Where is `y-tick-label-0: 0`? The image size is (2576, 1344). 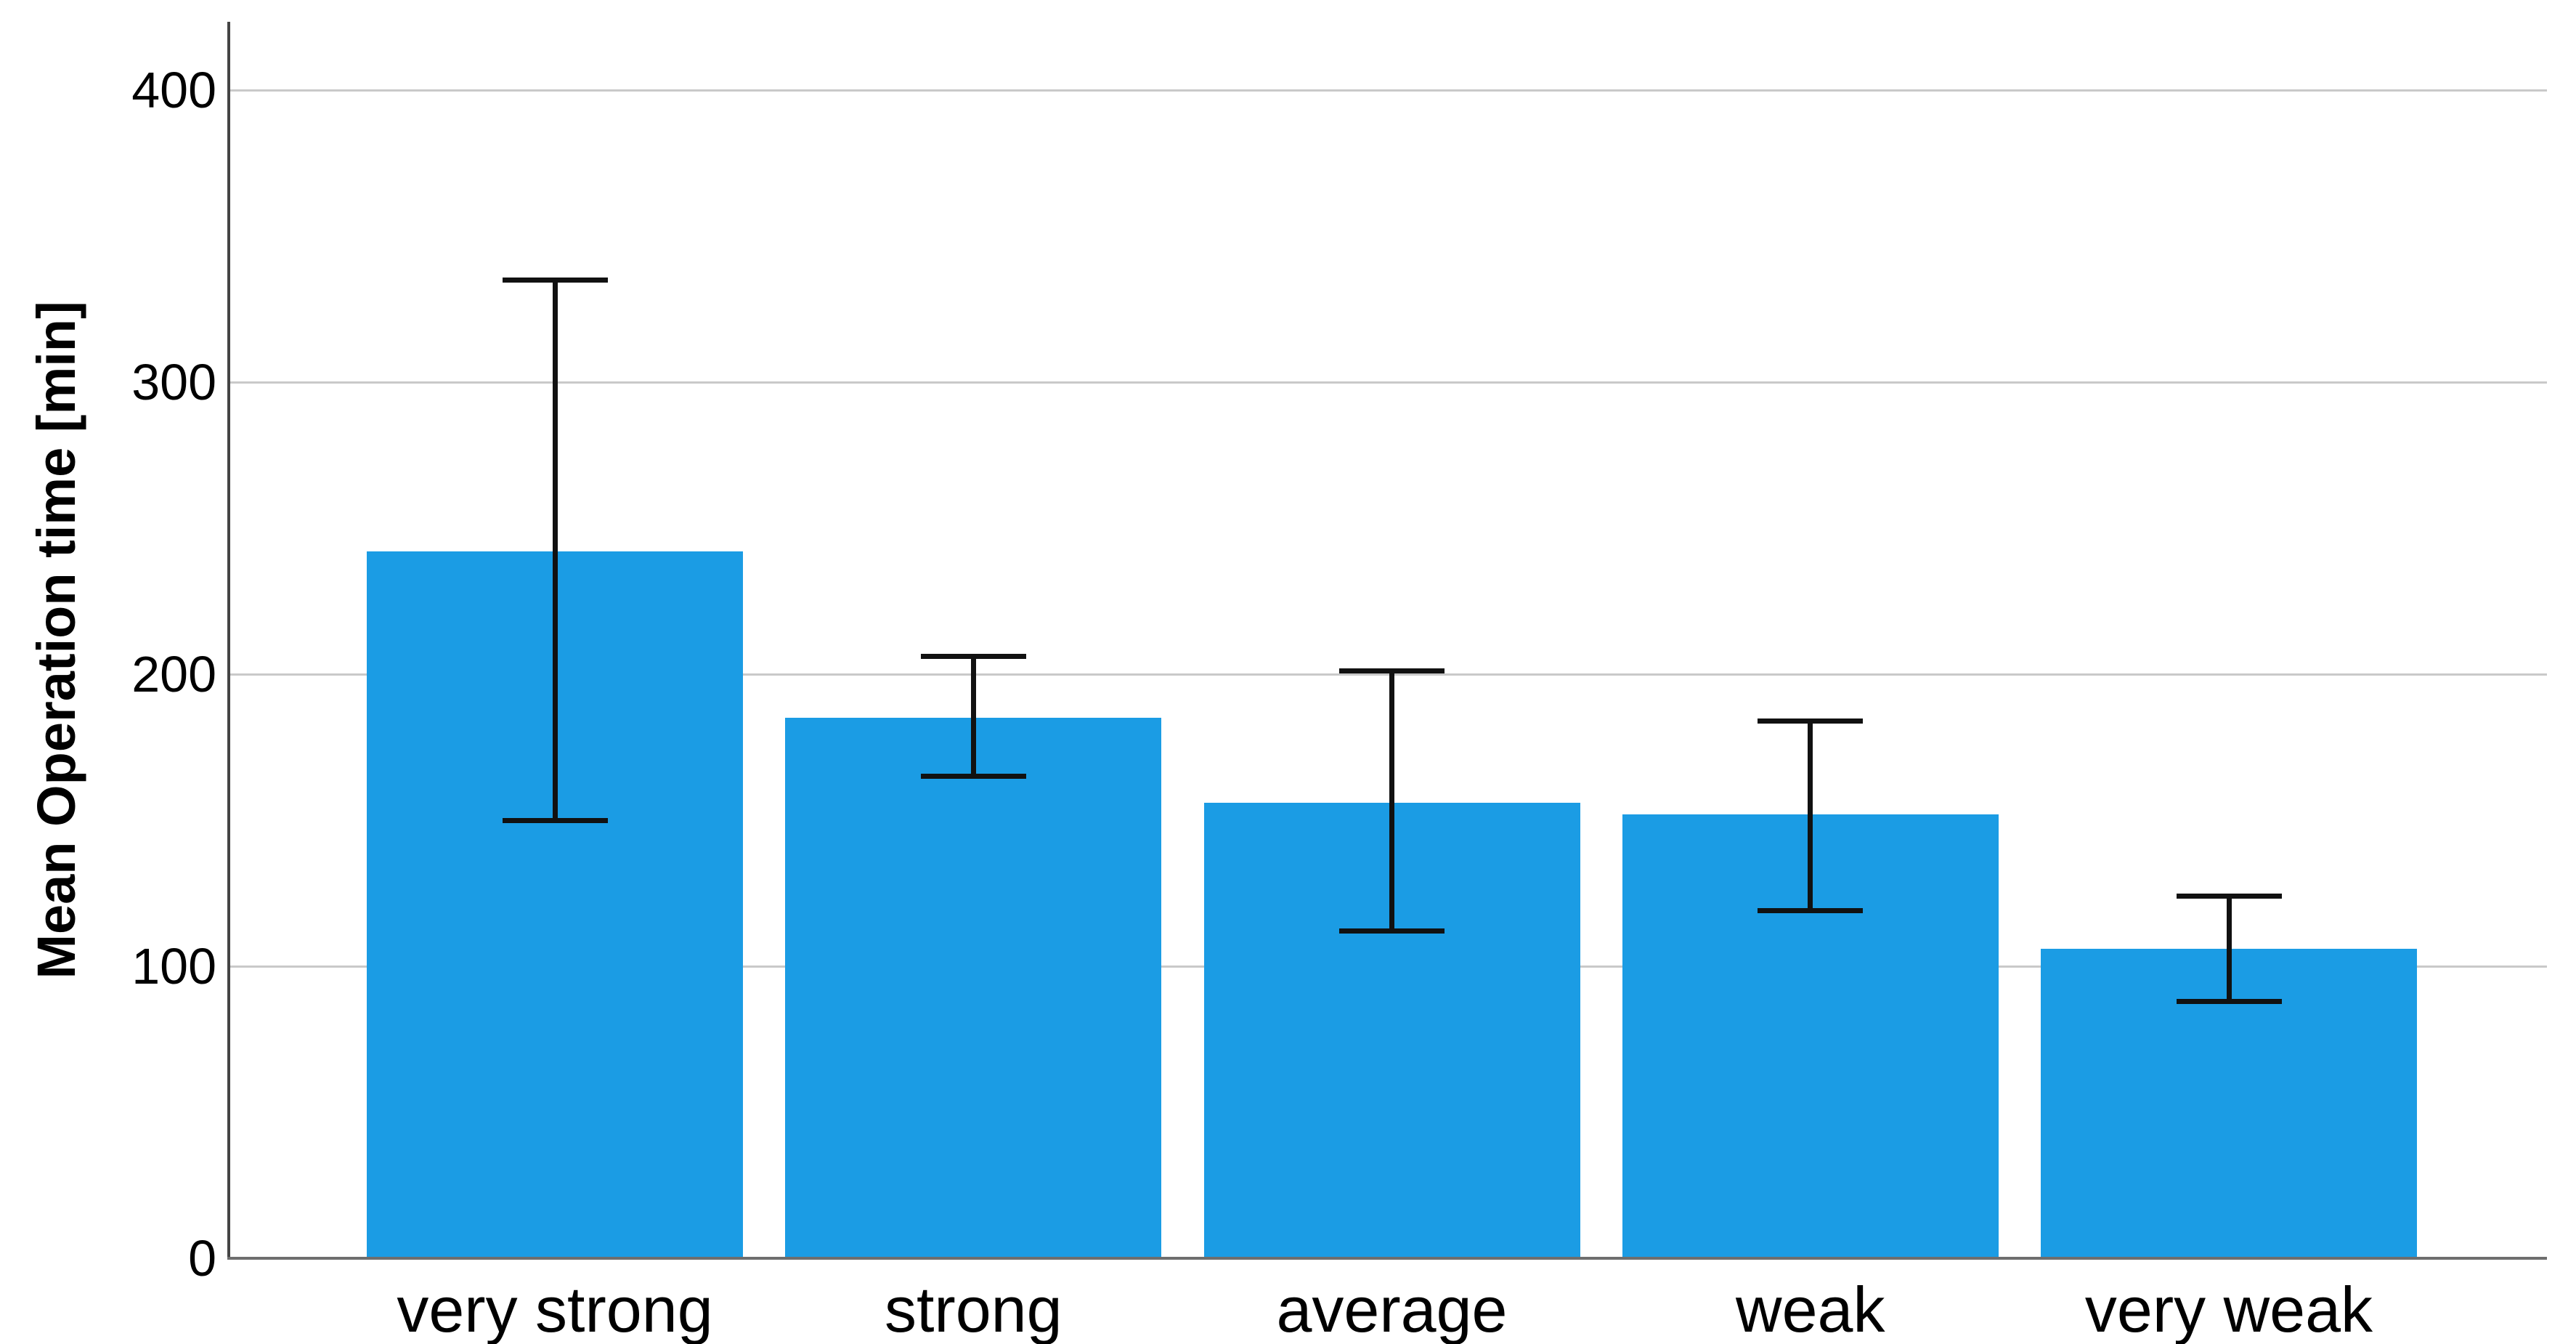
y-tick-label-0: 0 is located at coordinates (202, 1258).